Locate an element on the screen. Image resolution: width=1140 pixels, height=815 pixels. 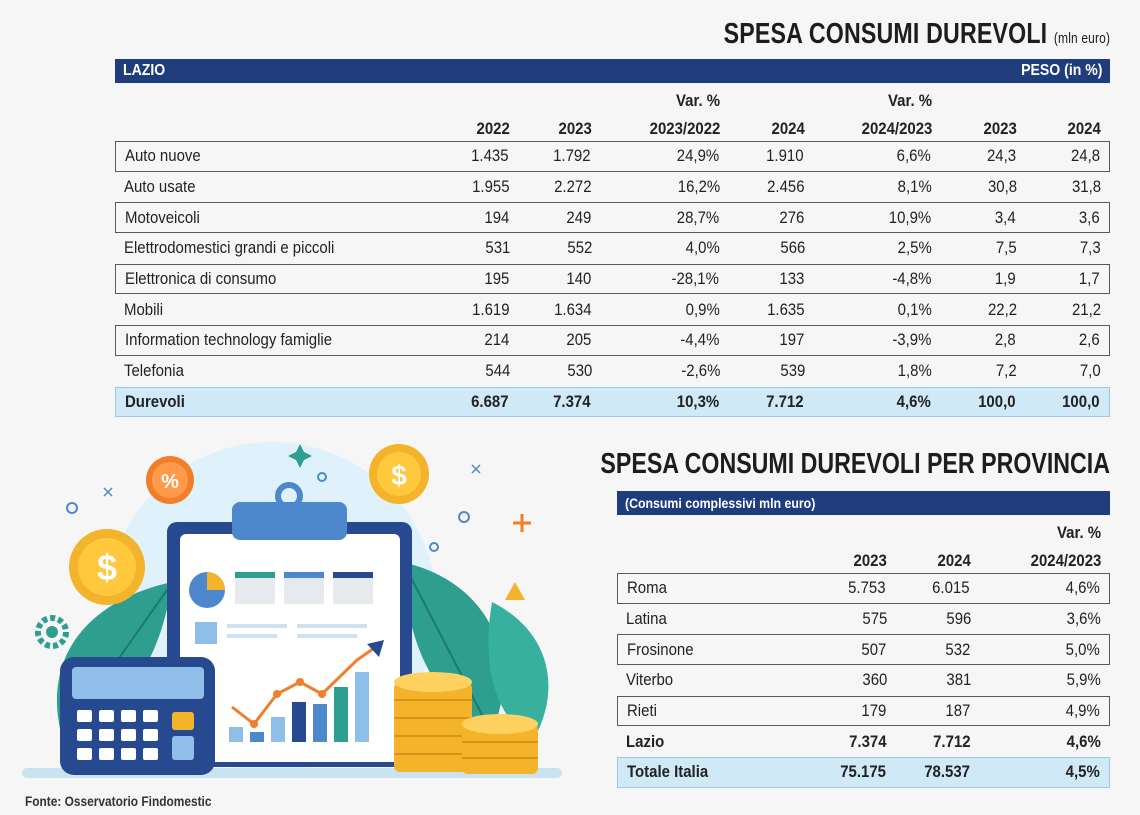
cell-var1: 4,0% is located at coordinates (700, 248).